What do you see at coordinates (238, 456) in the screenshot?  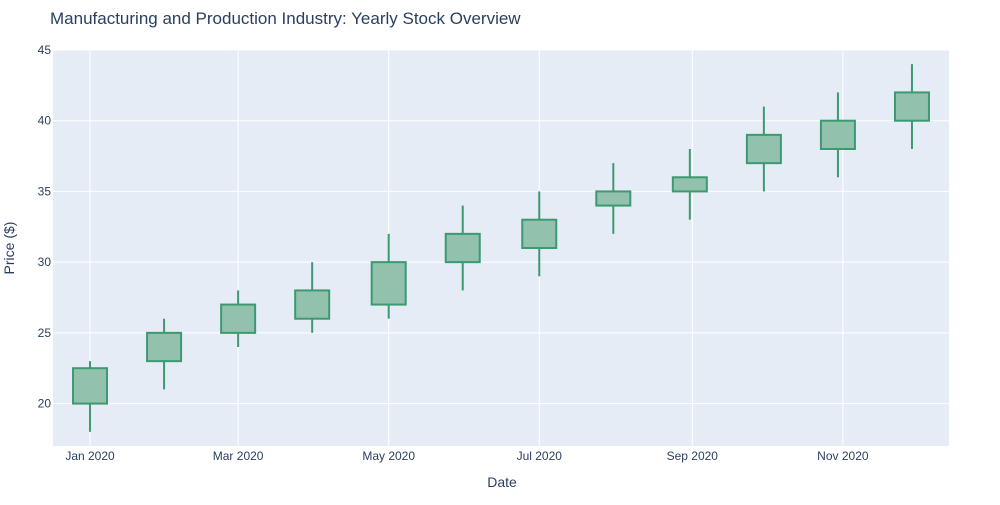 I see `x-tick-label: Mar 2020` at bounding box center [238, 456].